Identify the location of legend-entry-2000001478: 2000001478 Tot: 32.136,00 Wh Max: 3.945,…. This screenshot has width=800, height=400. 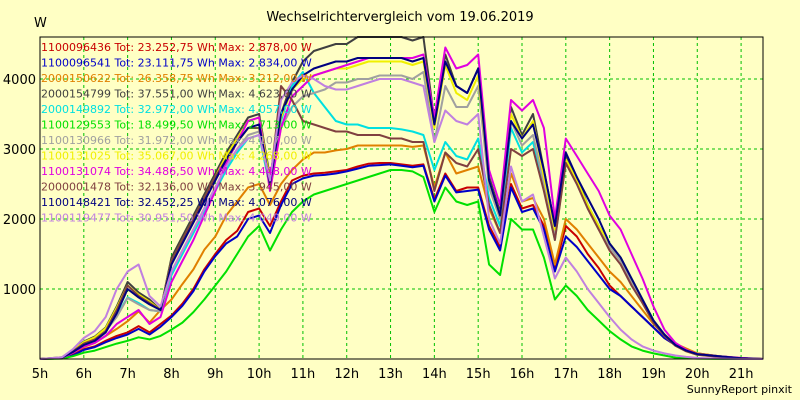
(176, 187).